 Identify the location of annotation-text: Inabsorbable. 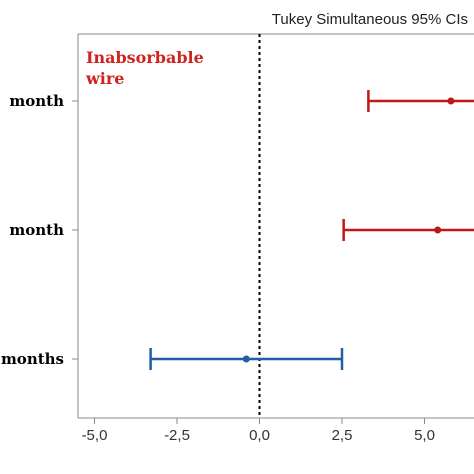
(145, 57).